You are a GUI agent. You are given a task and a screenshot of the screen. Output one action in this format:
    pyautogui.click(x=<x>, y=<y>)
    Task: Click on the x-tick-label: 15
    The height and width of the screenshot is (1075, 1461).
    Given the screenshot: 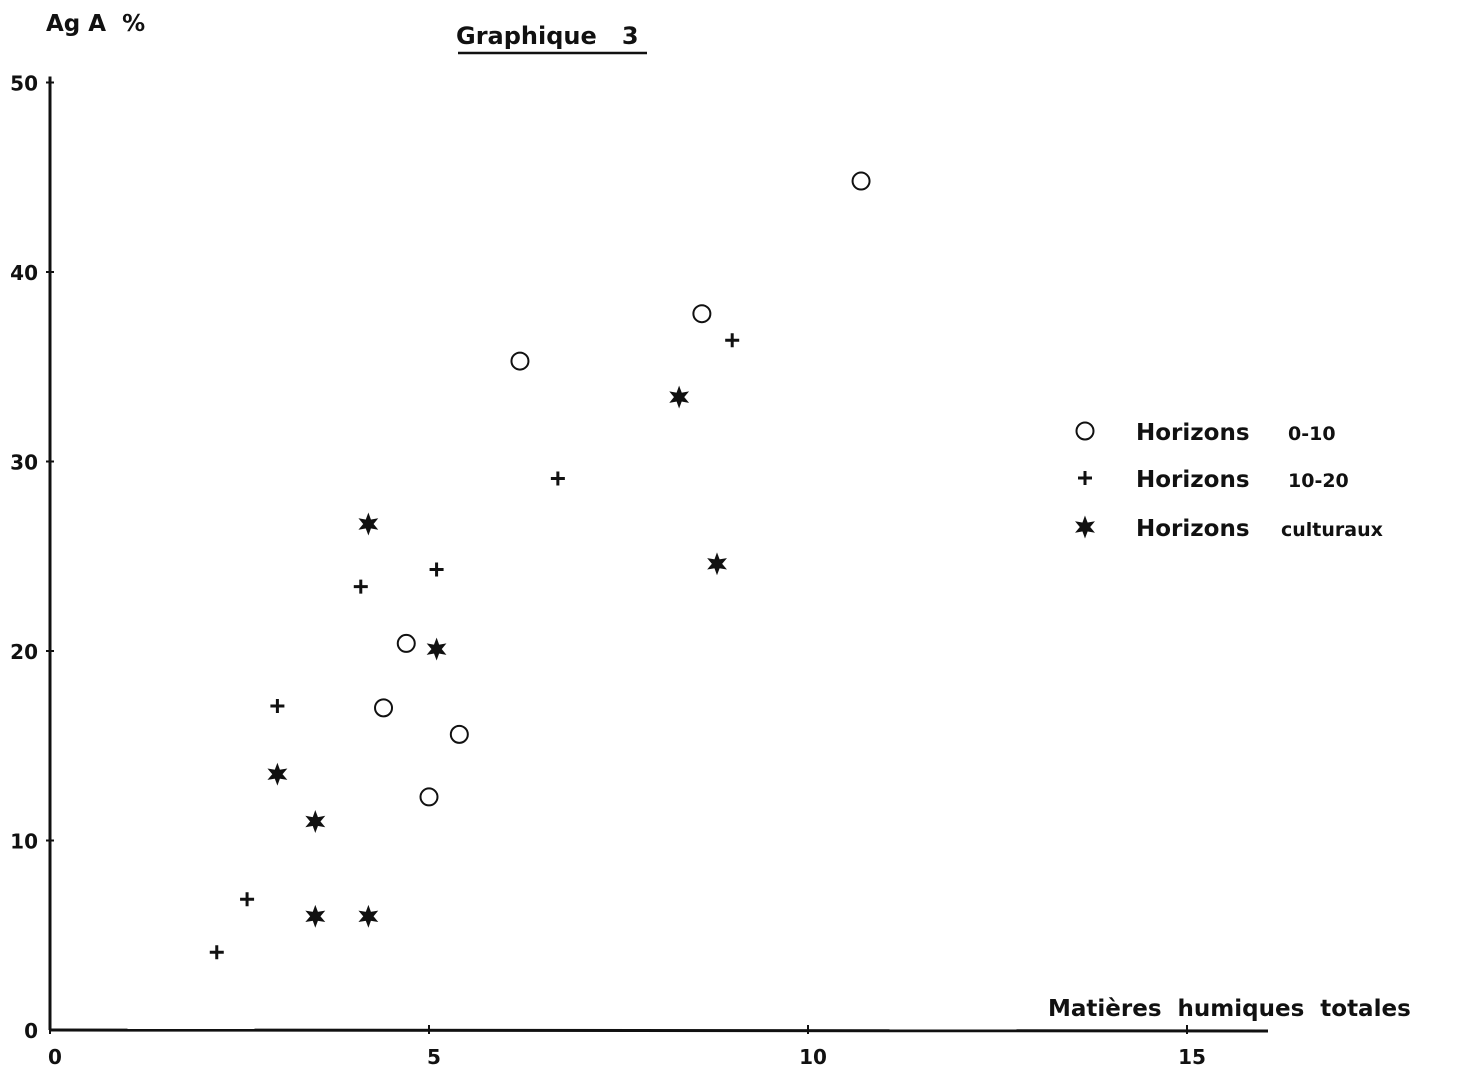 What is the action you would take?
    pyautogui.click(x=1192, y=1057)
    